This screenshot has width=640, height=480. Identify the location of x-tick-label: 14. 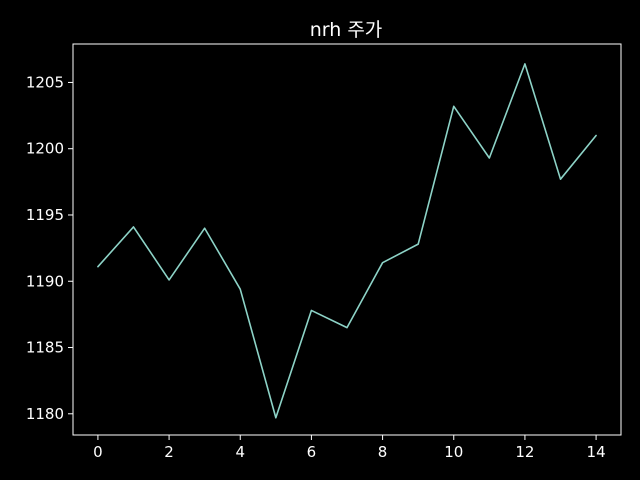
(596, 452).